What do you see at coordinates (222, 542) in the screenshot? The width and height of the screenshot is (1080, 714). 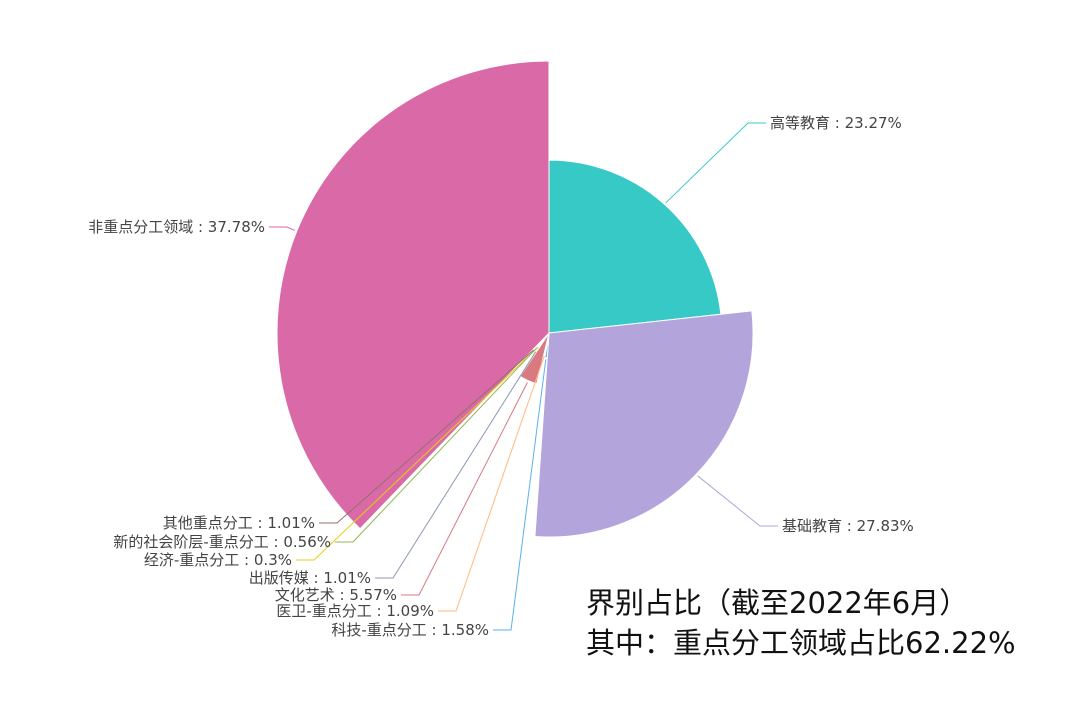 I see `slice-label-7: 新的社会阶层-重点分工 : 0.56%` at bounding box center [222, 542].